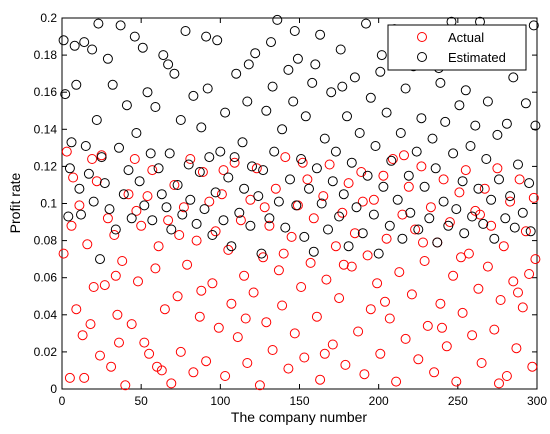 This screenshot has width=550, height=434. Describe the element at coordinates (46, 129) in the screenshot. I see `y-tick-label: 0.14` at that location.